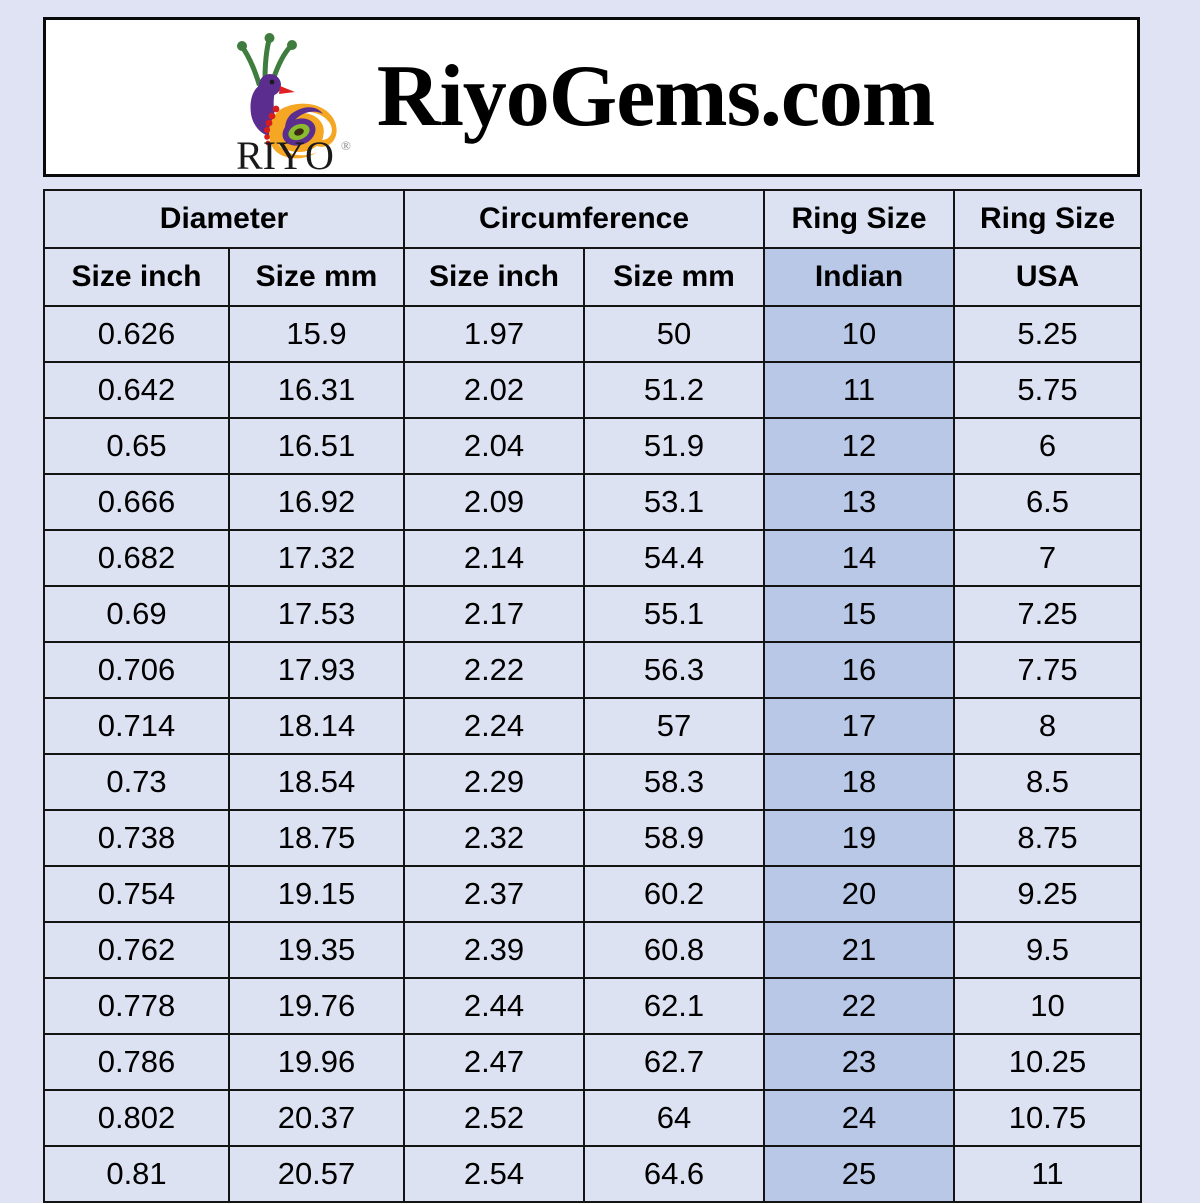 This screenshot has height=1203, width=1200. Describe the element at coordinates (494, 502) in the screenshot. I see `table-cell: 2.09` at that location.